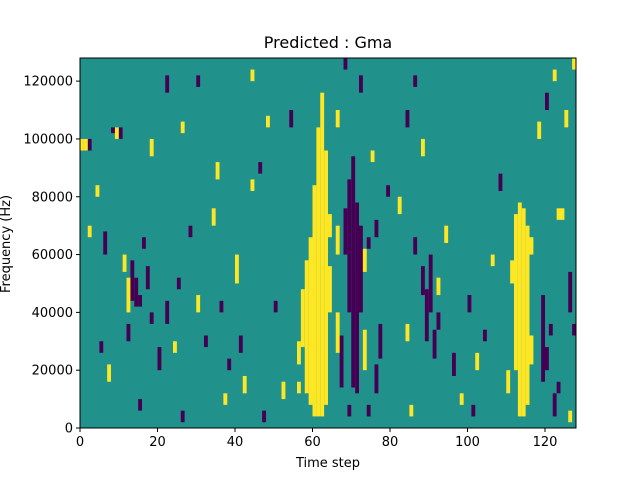 The image size is (640, 480). What do you see at coordinates (545, 442) in the screenshot?
I see `x-tick-label: 120` at bounding box center [545, 442].